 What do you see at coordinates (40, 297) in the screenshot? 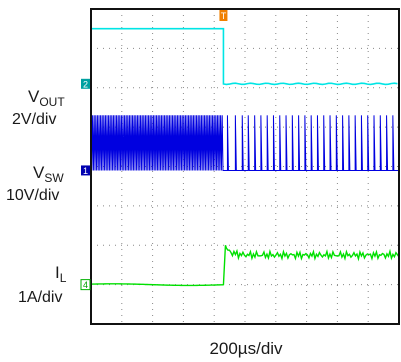
I see `il-scale: 1A/div` at bounding box center [40, 297].